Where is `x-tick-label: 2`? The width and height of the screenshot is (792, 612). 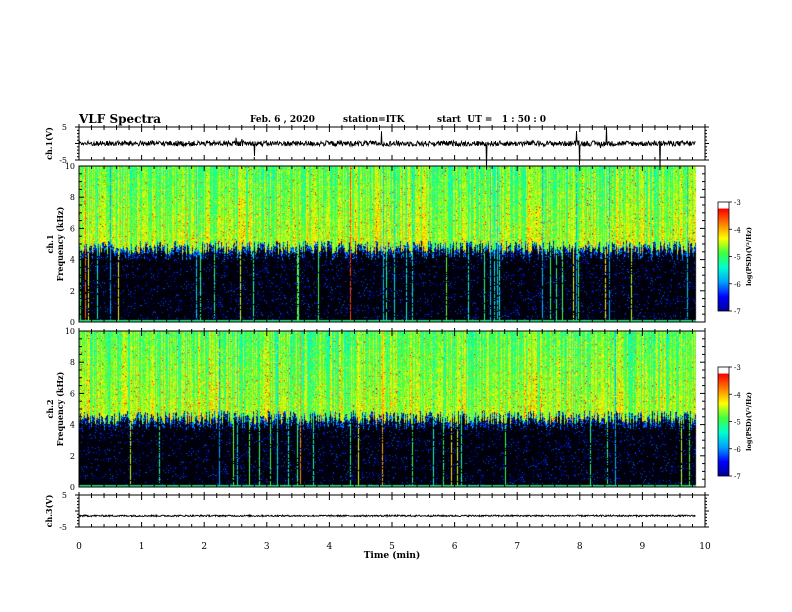
x-tick-label: 2 is located at coordinates (204, 547).